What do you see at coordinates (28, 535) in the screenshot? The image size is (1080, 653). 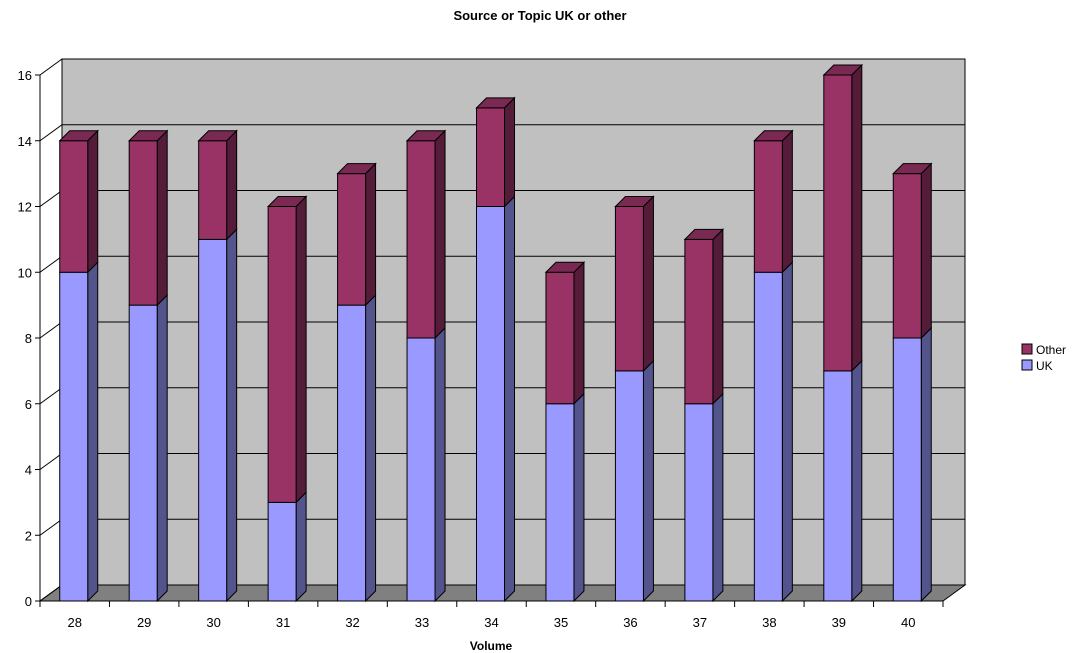 I see `y-tick-label: 2` at bounding box center [28, 535].